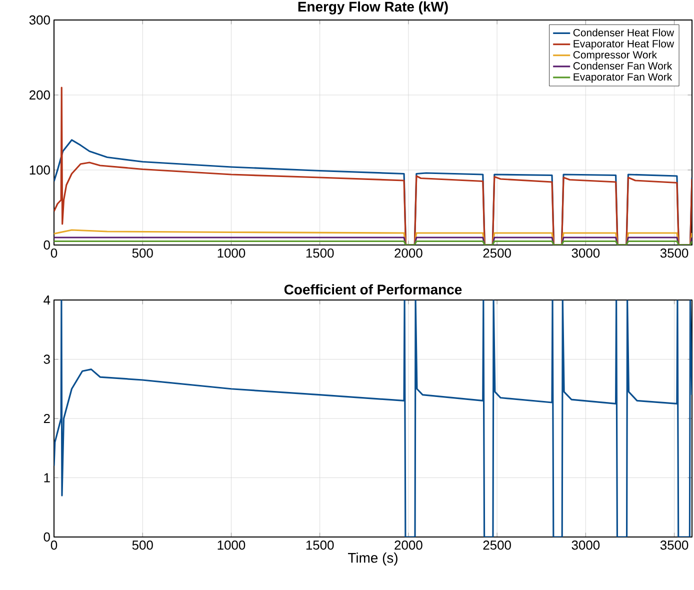 Image resolution: width=694 pixels, height=590 pixels. I want to click on y-tick-label: 4, so click(47, 300).